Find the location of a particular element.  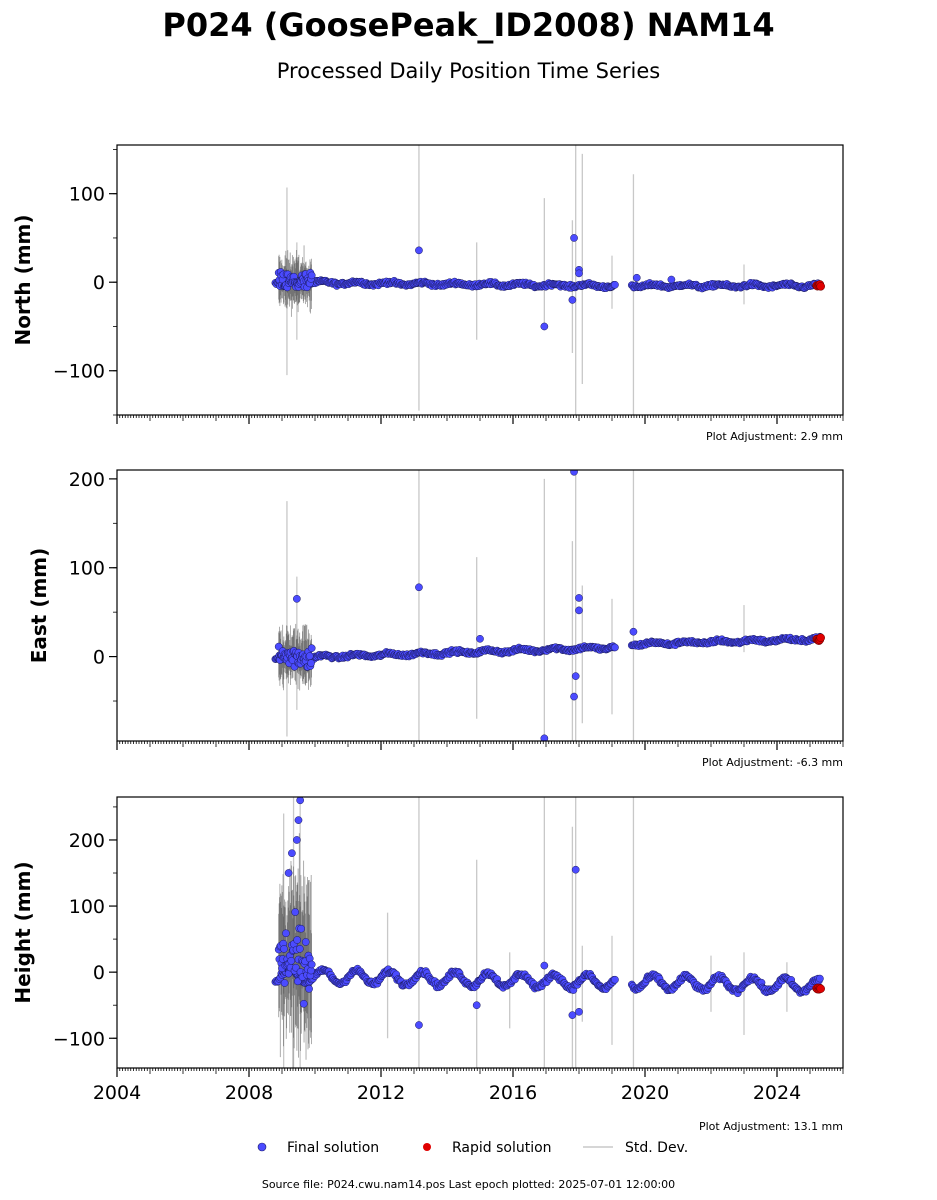

plot-adjustment-label: Plot Adjustment: 13.1 mm is located at coordinates (771, 1126).